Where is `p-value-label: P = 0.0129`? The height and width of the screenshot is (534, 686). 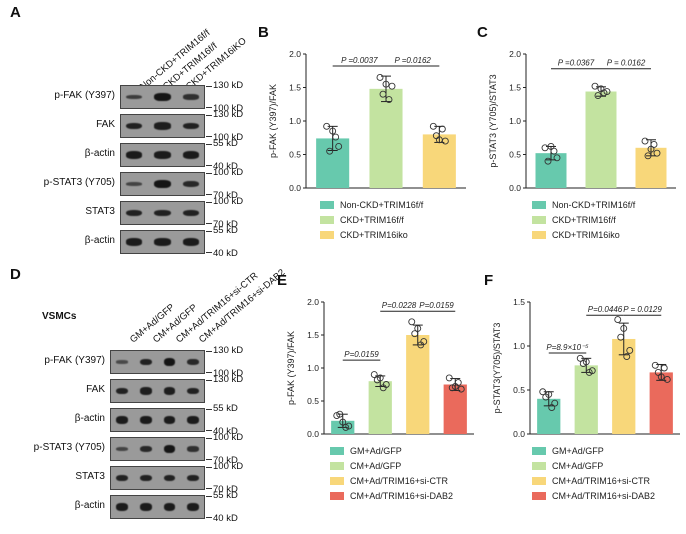
p-value-label: P = 0.0129 is located at coordinates (642, 309).